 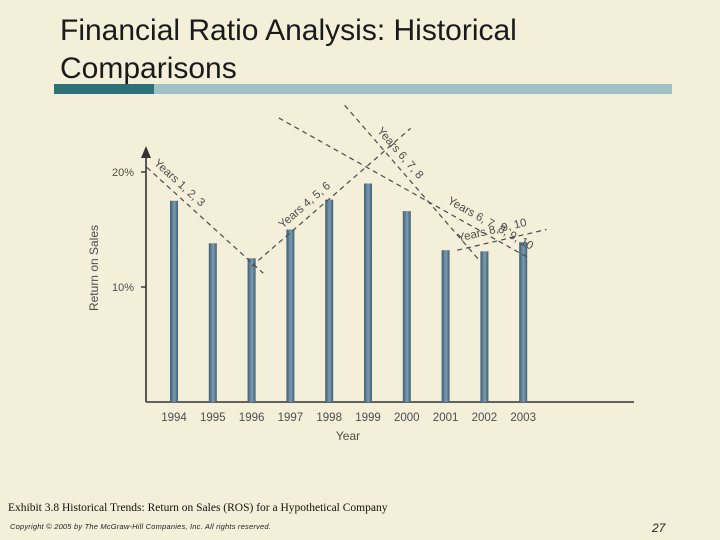 What do you see at coordinates (123, 288) in the screenshot?
I see `y-tick-label: 10%` at bounding box center [123, 288].